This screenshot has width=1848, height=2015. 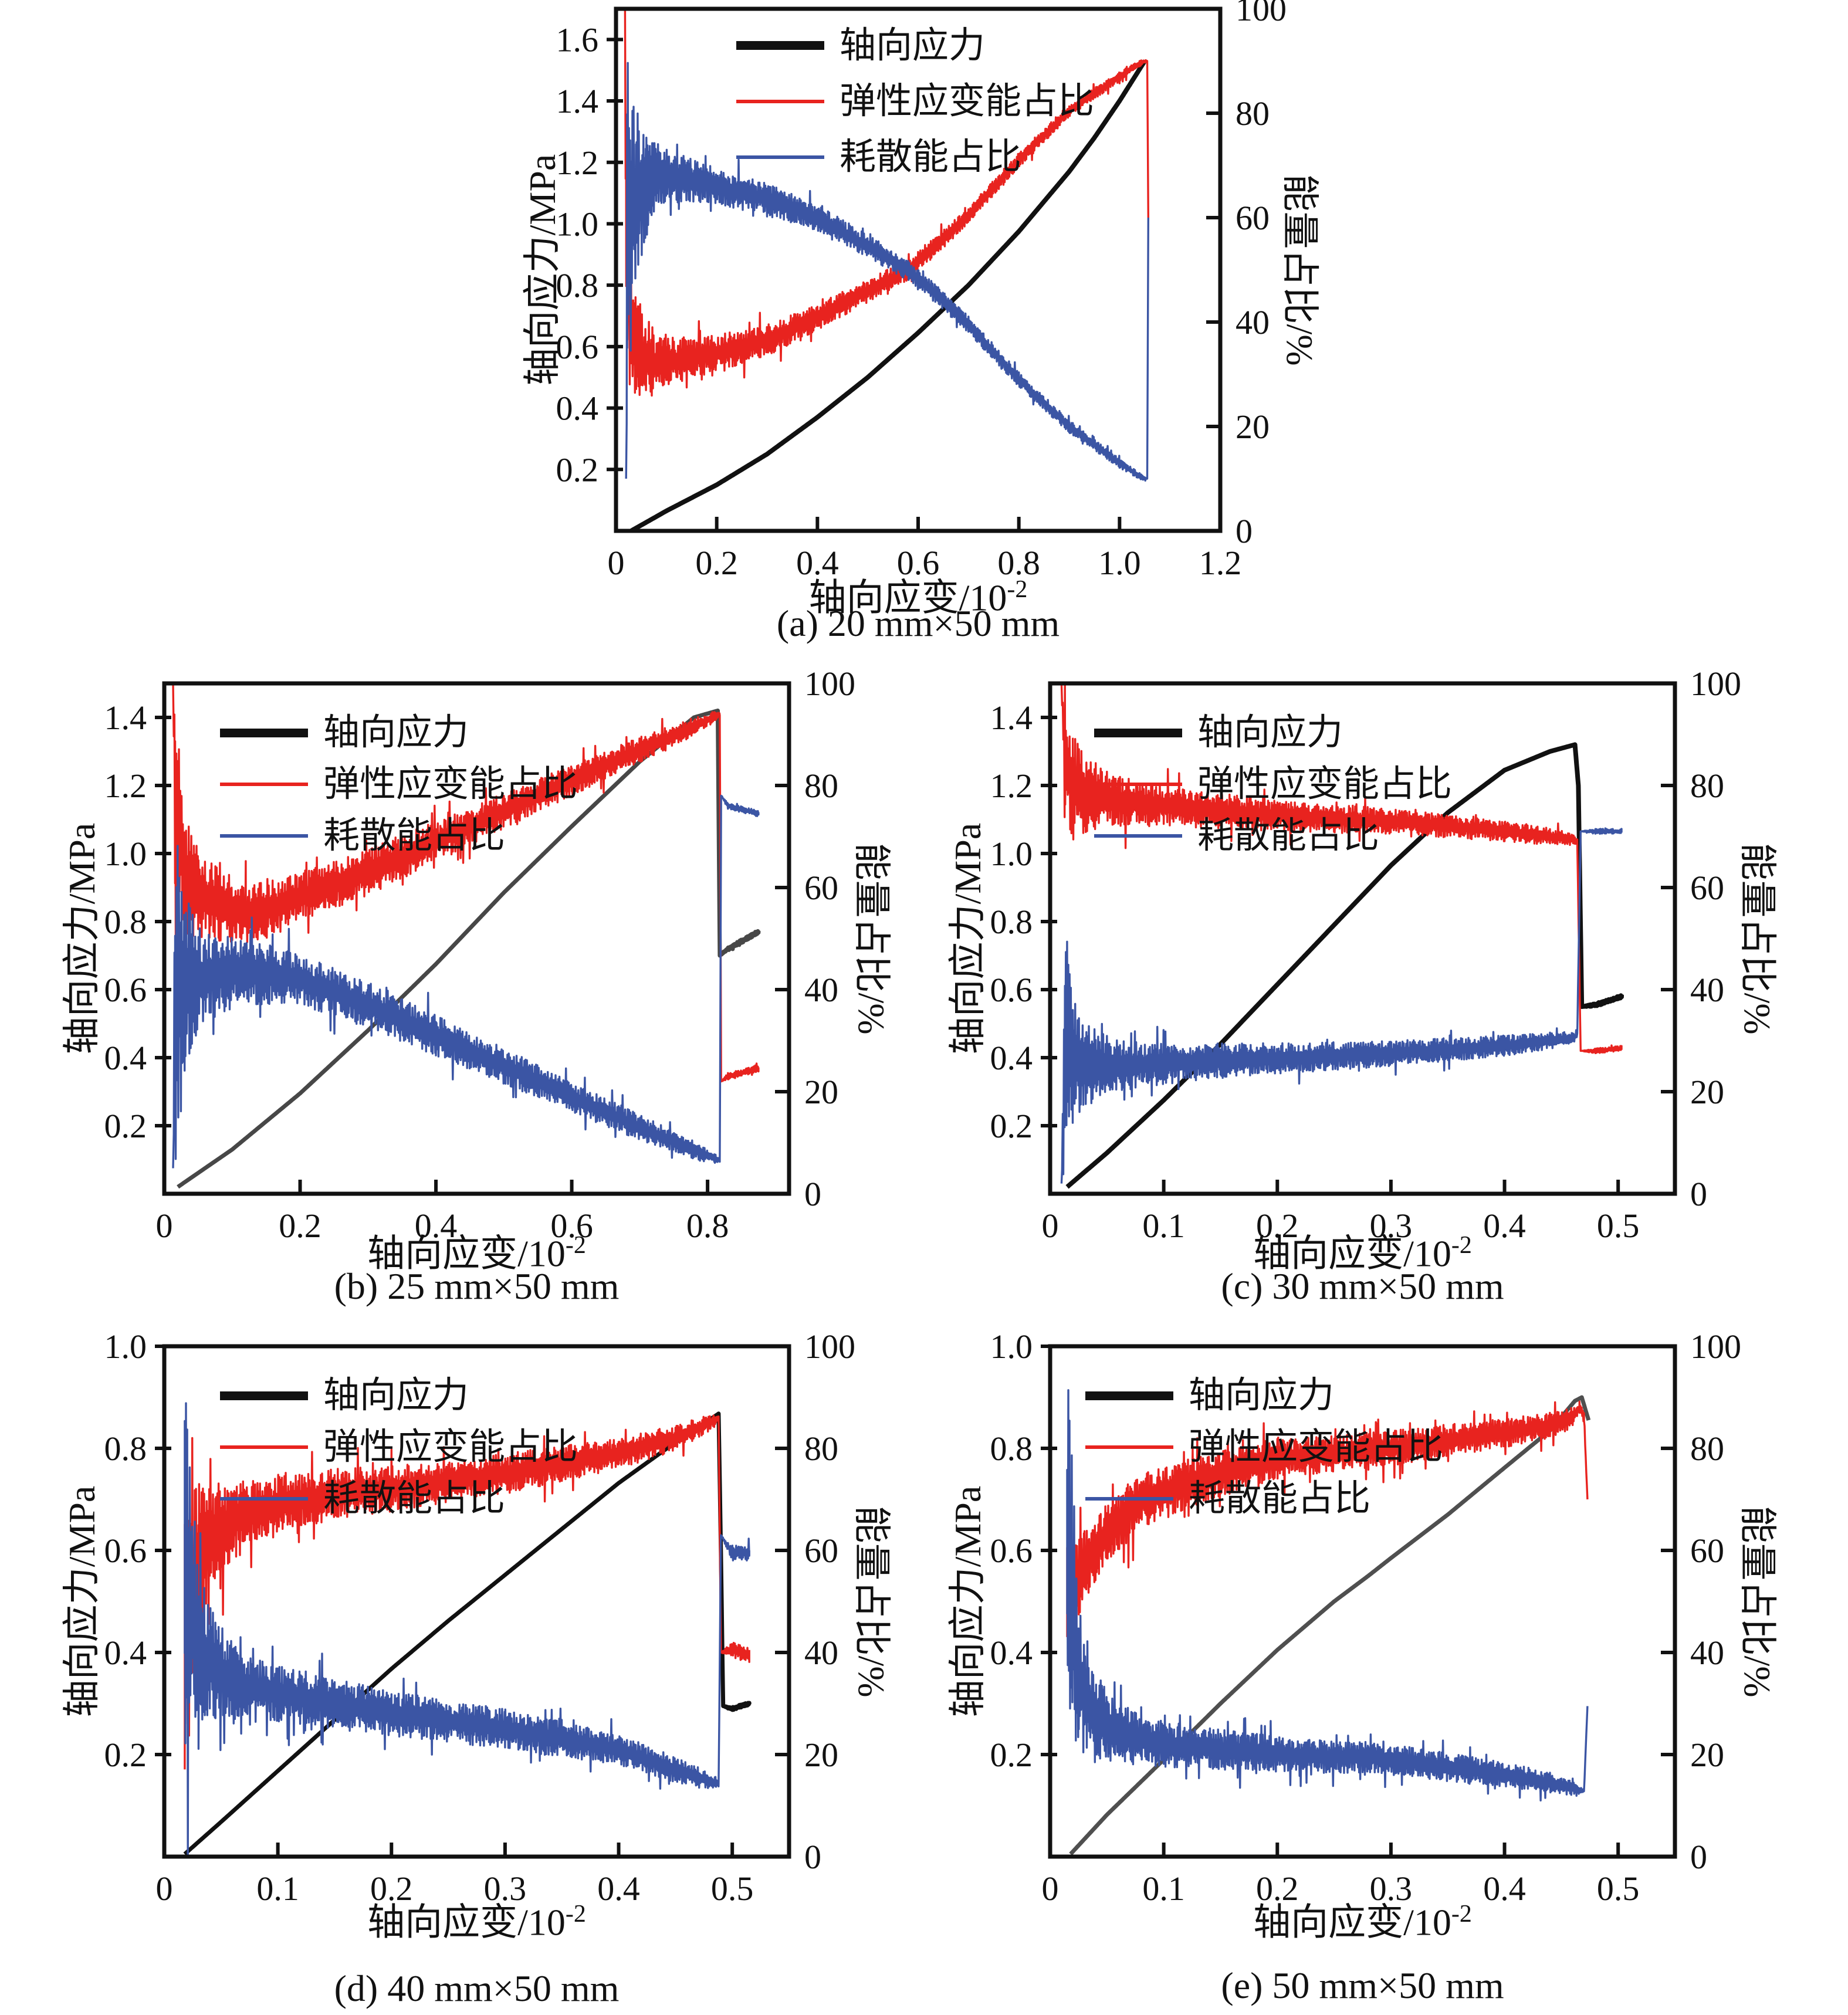 What do you see at coordinates (1391, 1889) in the screenshot?
I see `x-tick-label: 0.3` at bounding box center [1391, 1889].